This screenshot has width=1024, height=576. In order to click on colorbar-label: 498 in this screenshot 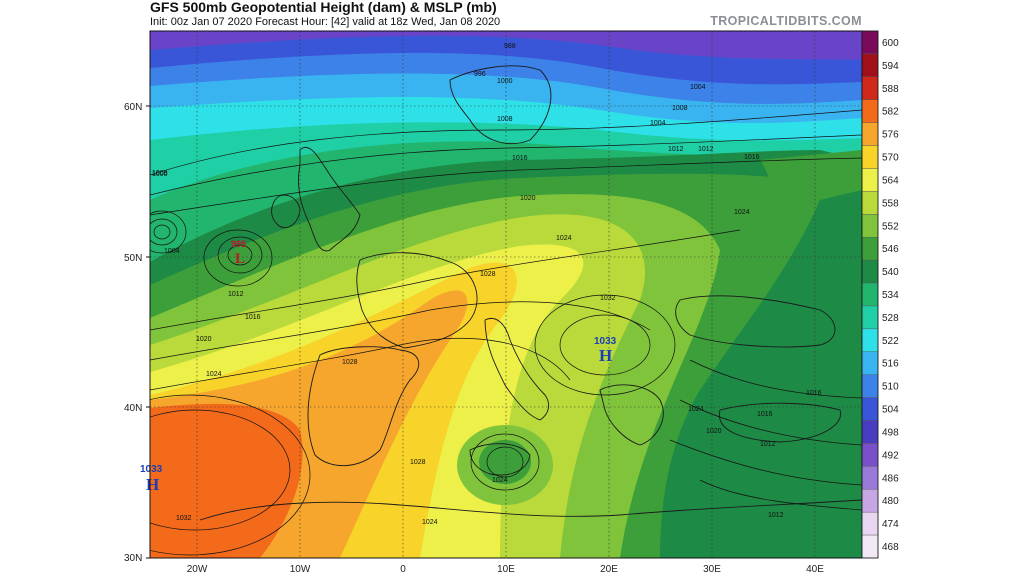, I will do `click(890, 432)`.